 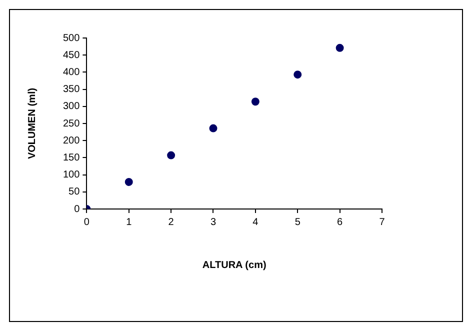 I want to click on x-tick-label: 4, so click(x=255, y=222).